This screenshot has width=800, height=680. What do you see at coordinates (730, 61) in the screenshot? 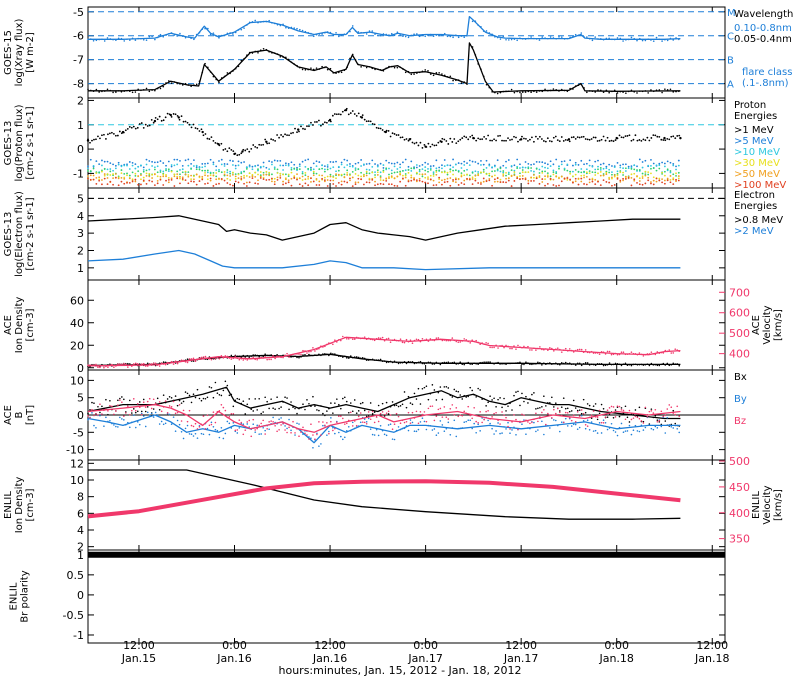
I see `goes15-xray-flare-class-label: B` at bounding box center [730, 61].